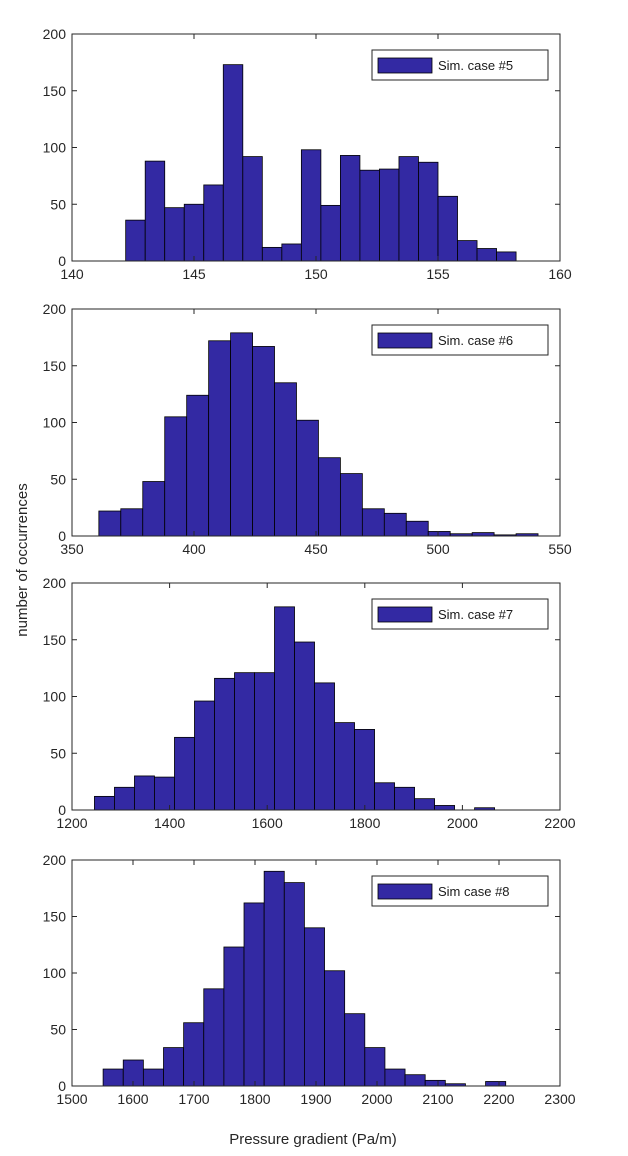 Image resolution: width=628 pixels, height=1156 pixels. I want to click on x-tick-label: 550, so click(560, 549).